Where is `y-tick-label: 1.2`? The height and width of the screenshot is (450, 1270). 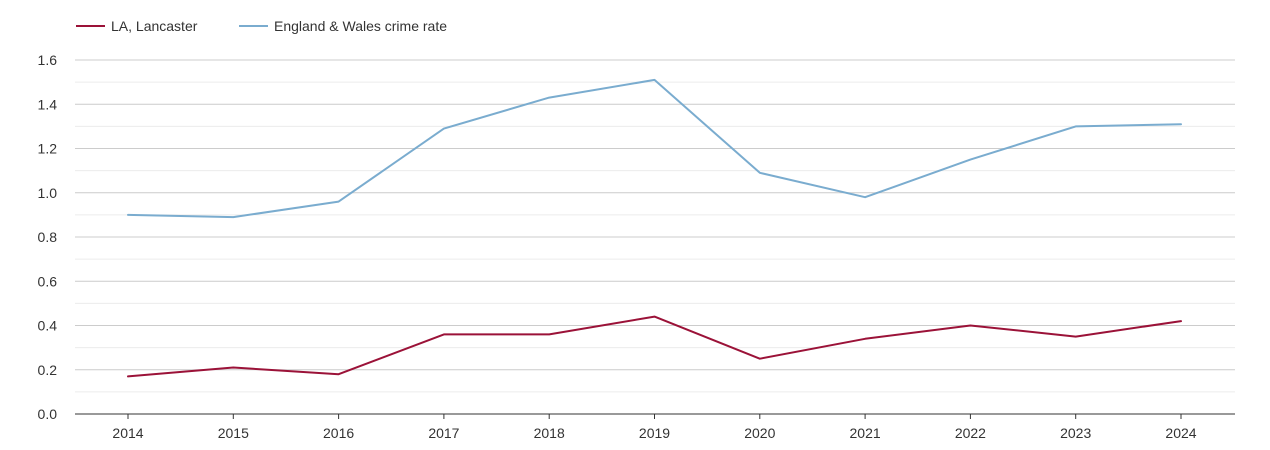
y-tick-label: 1.2 is located at coordinates (48, 149).